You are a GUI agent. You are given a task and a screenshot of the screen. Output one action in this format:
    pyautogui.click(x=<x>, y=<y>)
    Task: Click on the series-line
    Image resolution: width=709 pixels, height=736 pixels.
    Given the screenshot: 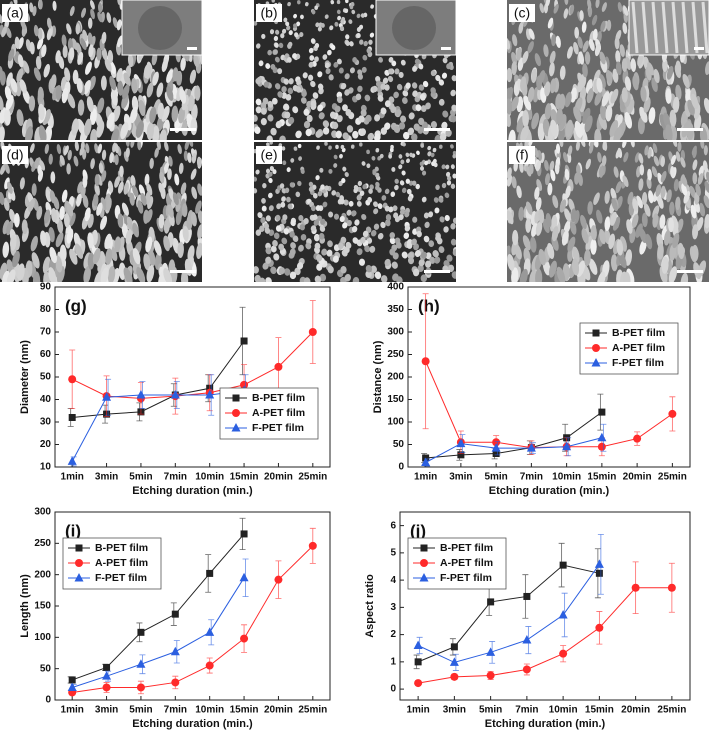 What is the action you would take?
    pyautogui.click(x=545, y=635)
    